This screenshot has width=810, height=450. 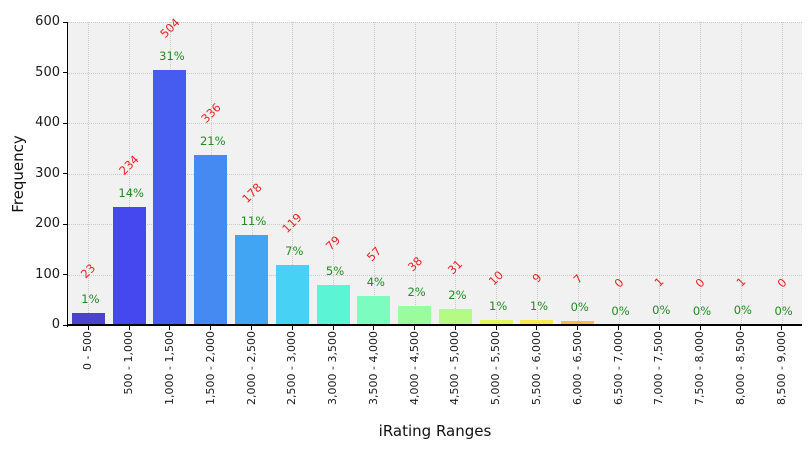 What do you see at coordinates (88, 350) in the screenshot?
I see `x-tick-label: 0 - 500` at bounding box center [88, 350].